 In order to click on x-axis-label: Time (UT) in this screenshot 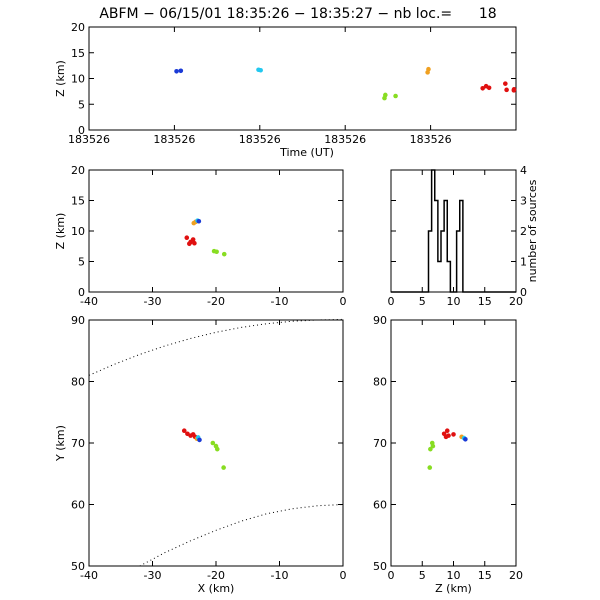, I will do `click(306, 152)`.